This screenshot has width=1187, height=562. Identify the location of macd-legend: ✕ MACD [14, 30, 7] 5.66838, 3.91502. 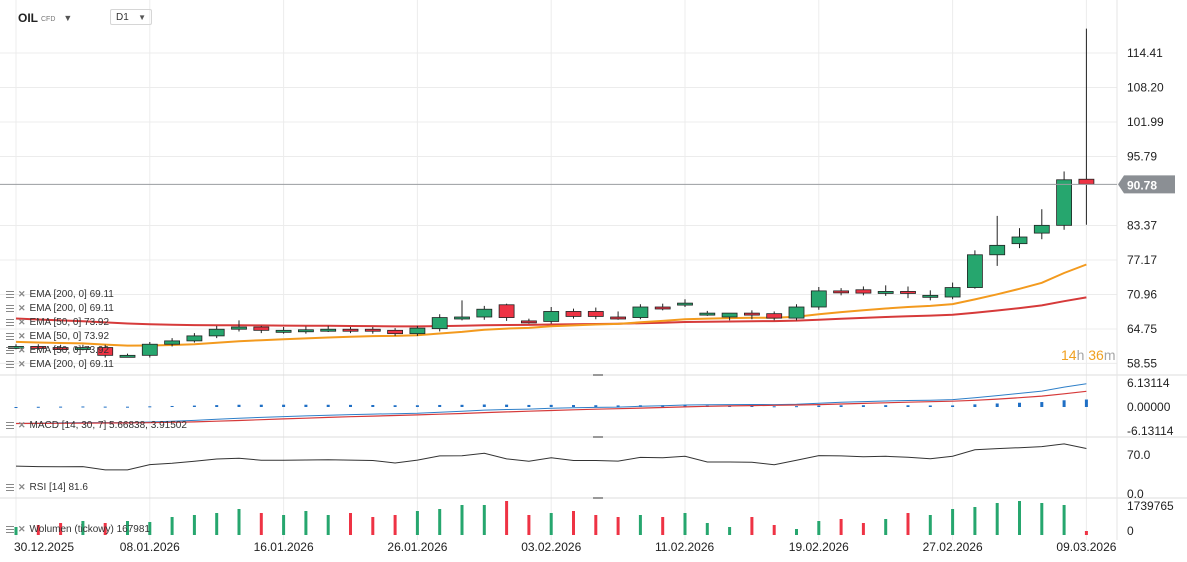
(96, 425).